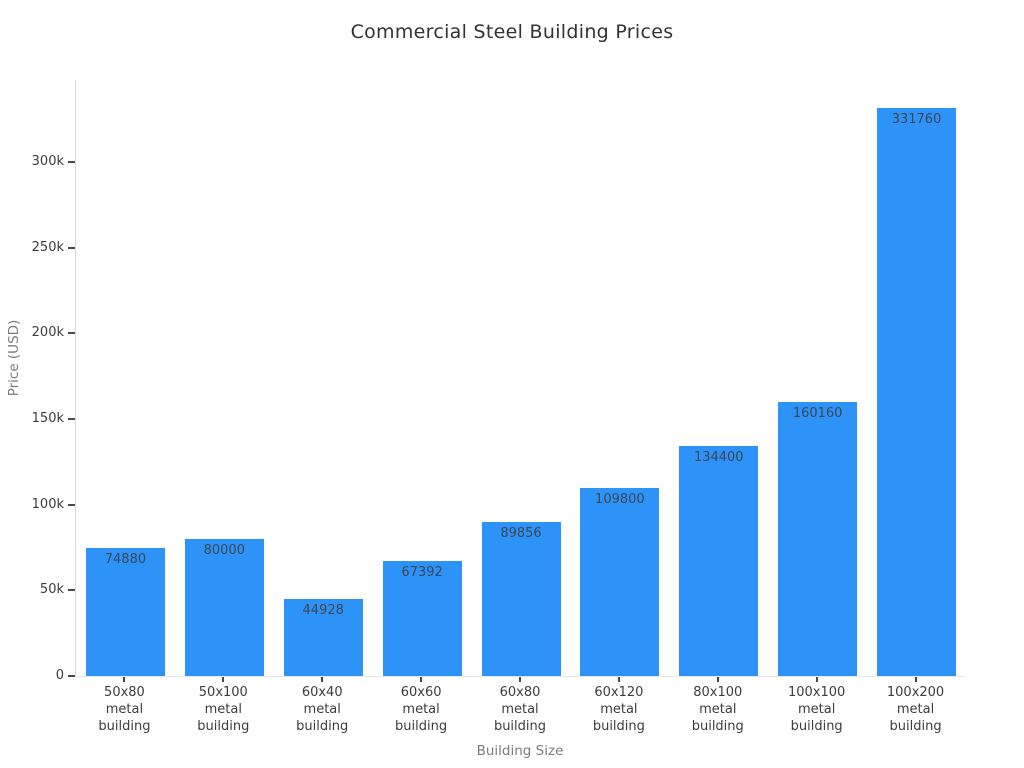  I want to click on bar-value-label: 89856, so click(521, 534).